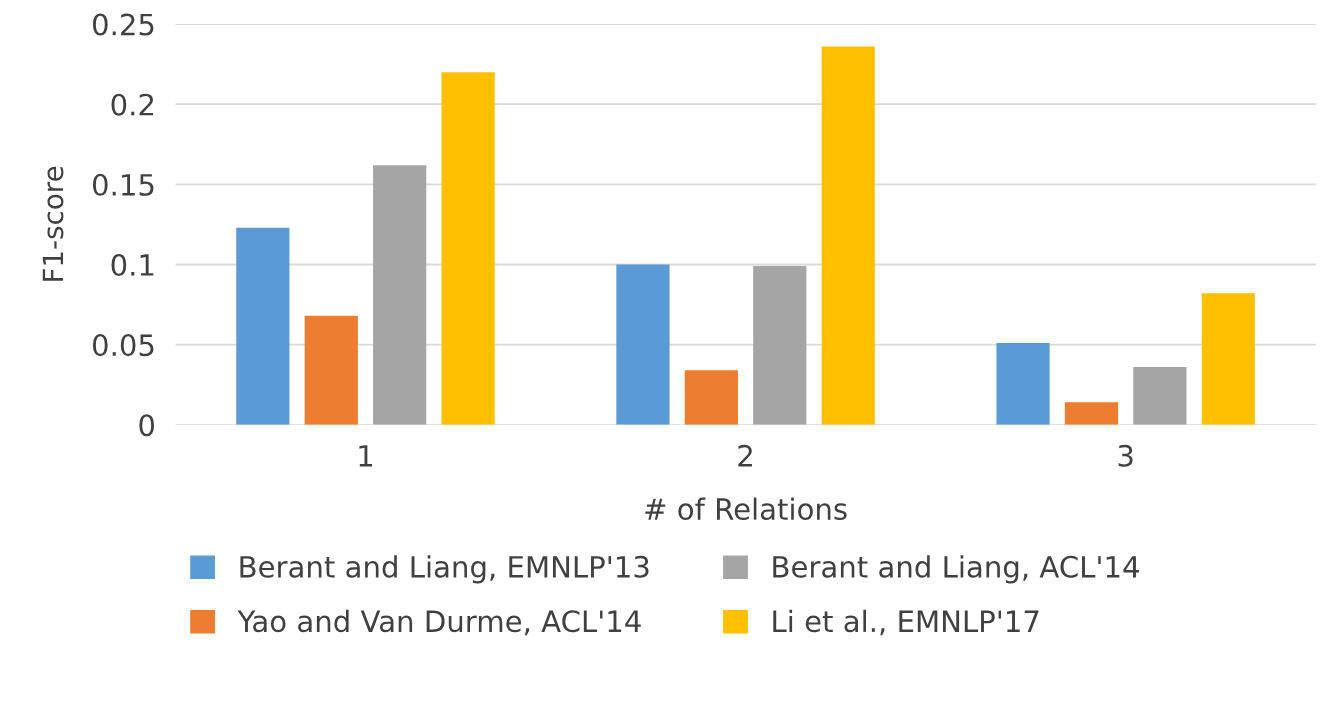  I want to click on legend-label: Berant and Liang, EMNLP'13, so click(444, 569).